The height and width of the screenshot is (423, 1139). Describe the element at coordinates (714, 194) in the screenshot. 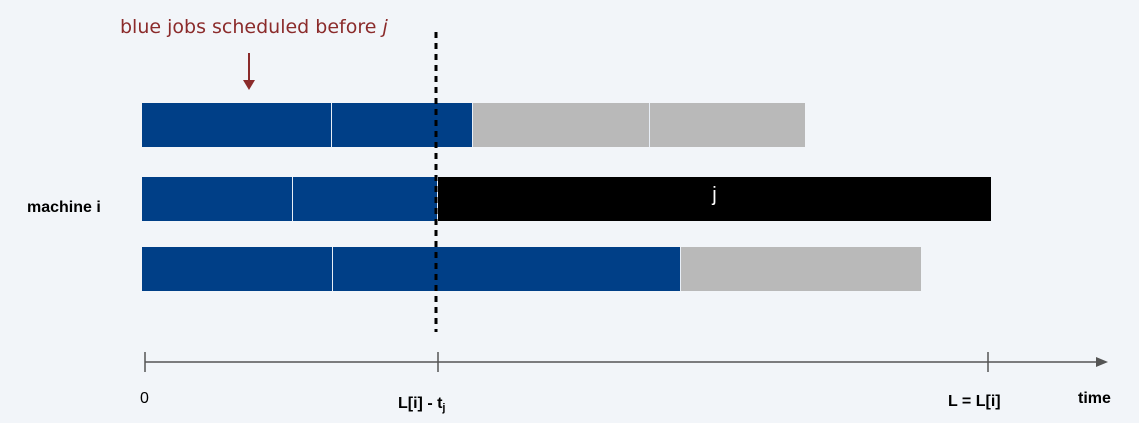

I see `job-j-label: j` at that location.